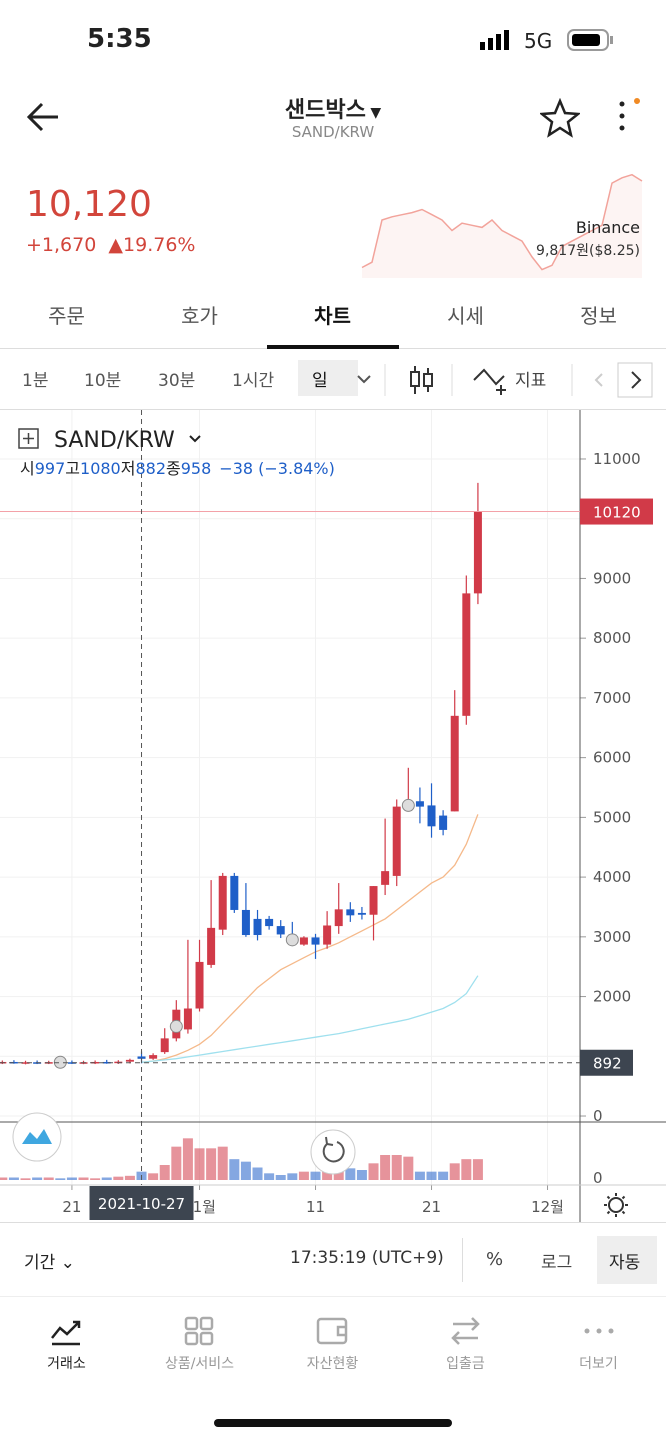  Describe the element at coordinates (199, 316) in the screenshot. I see `tab: 호가` at that location.